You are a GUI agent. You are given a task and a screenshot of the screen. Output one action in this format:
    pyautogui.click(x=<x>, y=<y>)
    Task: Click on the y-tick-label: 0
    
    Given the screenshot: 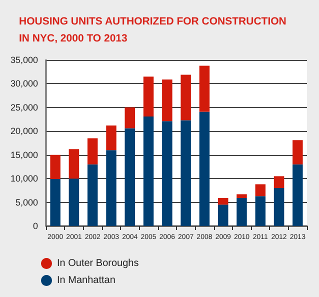 What is the action you would take?
    pyautogui.click(x=35, y=226)
    